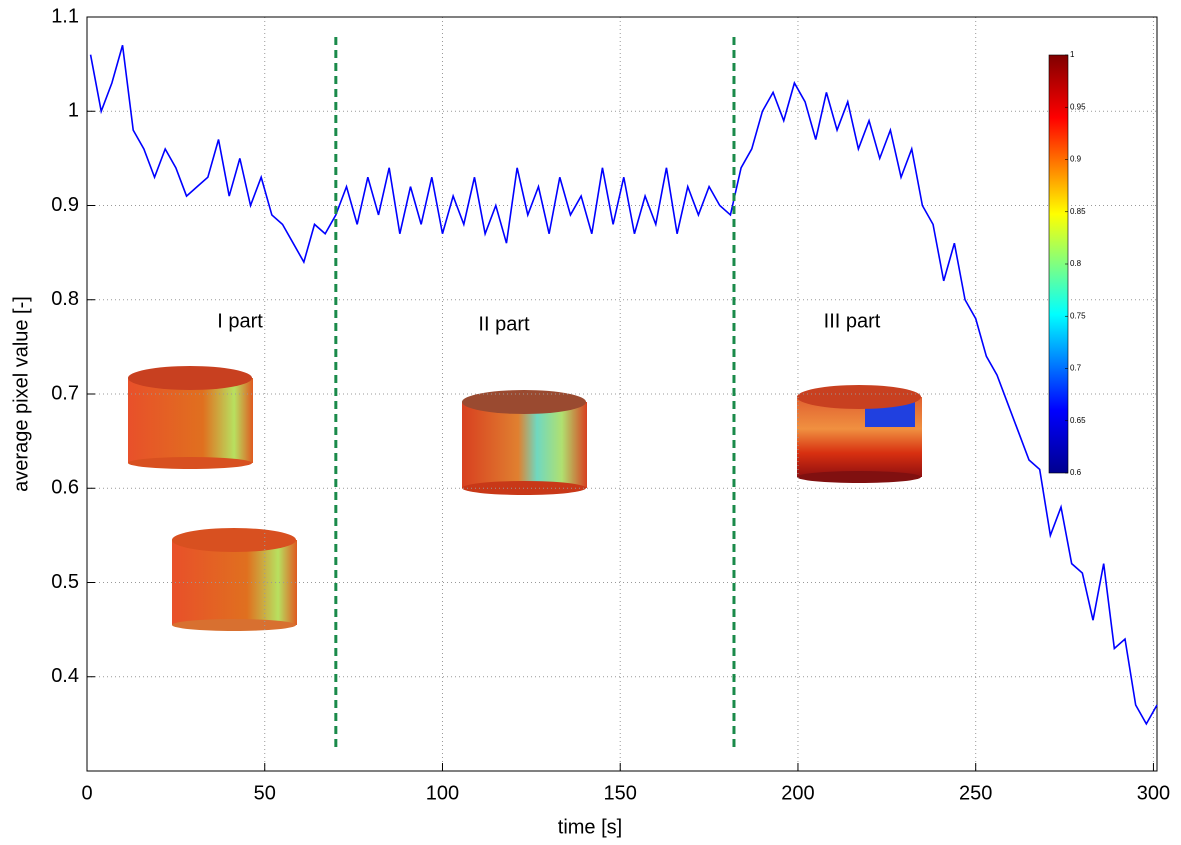  I want to click on y-tick-label: 0.9, so click(65, 205).